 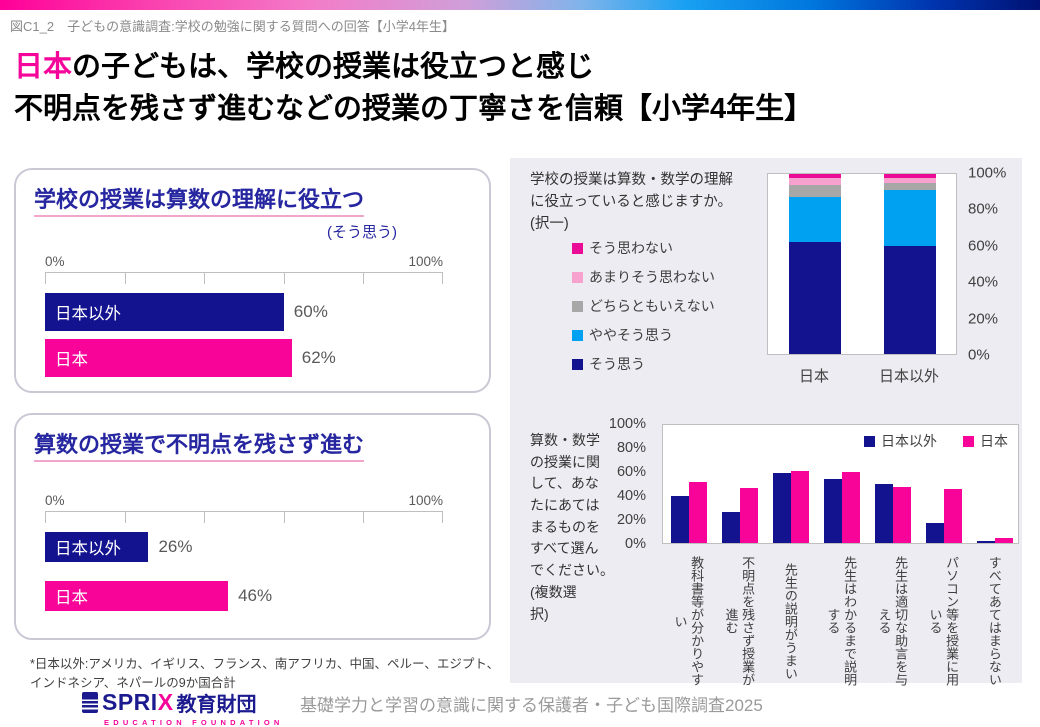 I want to click on hbar-chart-no-unclear: 0% 100% 日本以外 26% 日本 46%, so click(x=244, y=552).